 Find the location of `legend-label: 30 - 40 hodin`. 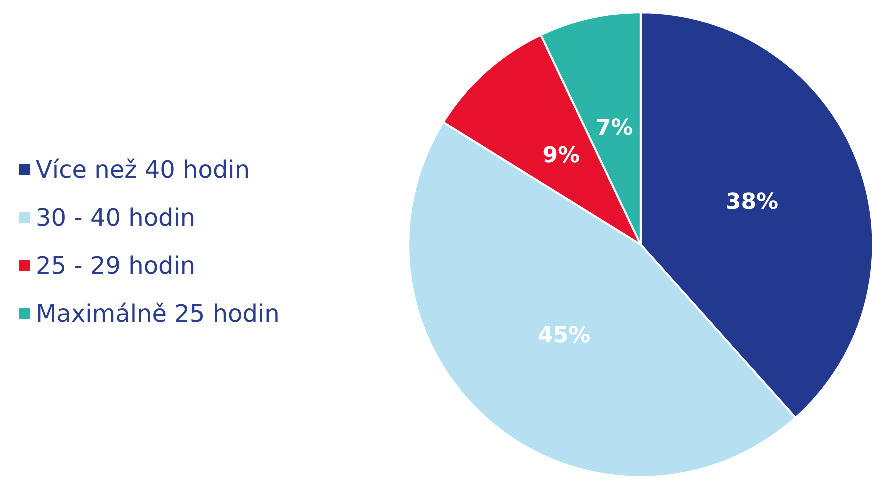

legend-label: 30 - 40 hodin is located at coordinates (116, 218).